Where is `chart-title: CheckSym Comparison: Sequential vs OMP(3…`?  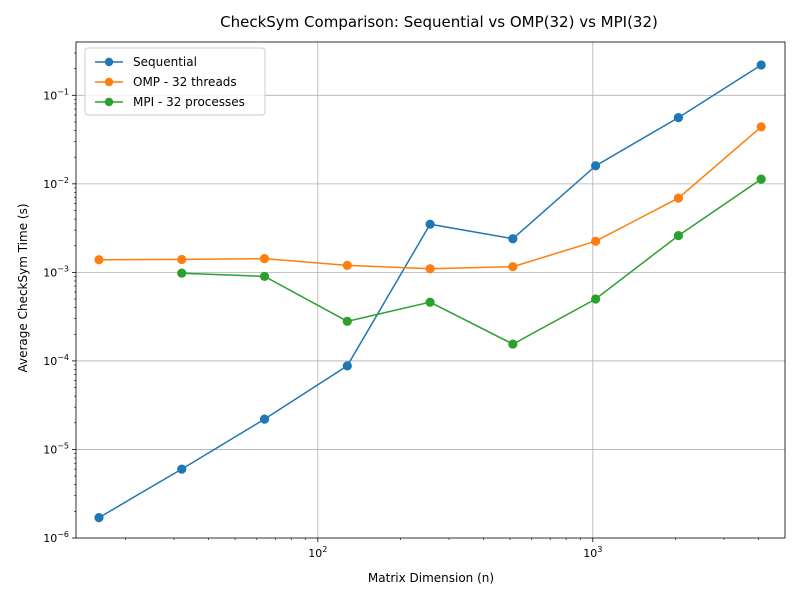 chart-title: CheckSym Comparison: Sequential vs OMP(3… is located at coordinates (439, 22).